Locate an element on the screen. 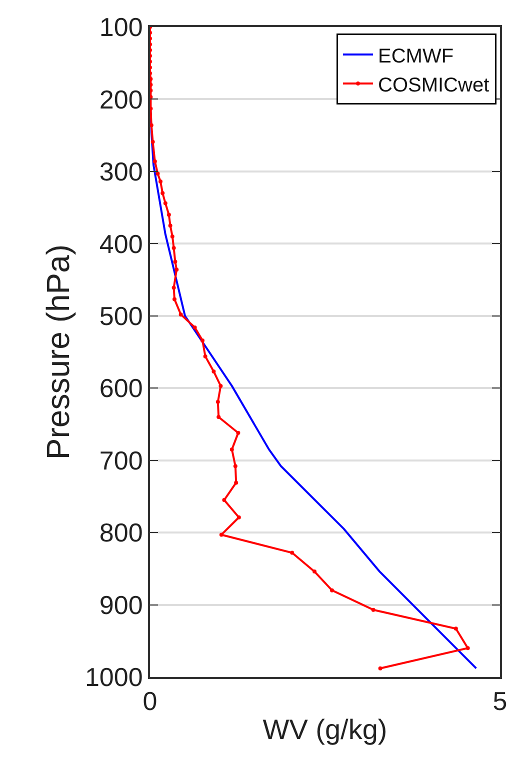  y-tick-label: 600 is located at coordinates (121, 388).